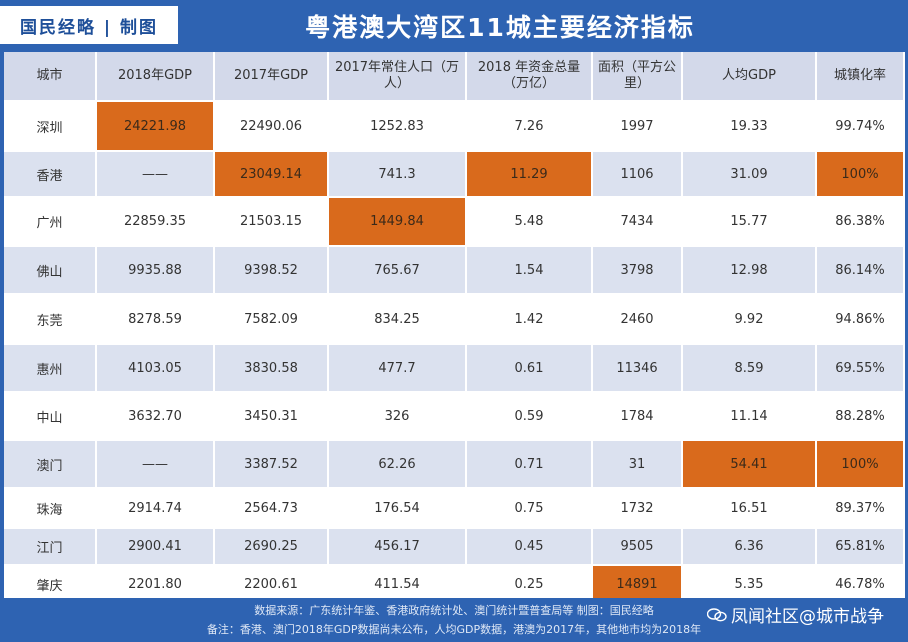 This screenshot has height=642, width=908. Describe the element at coordinates (50, 126) in the screenshot. I see `city-cell: 深圳` at that location.